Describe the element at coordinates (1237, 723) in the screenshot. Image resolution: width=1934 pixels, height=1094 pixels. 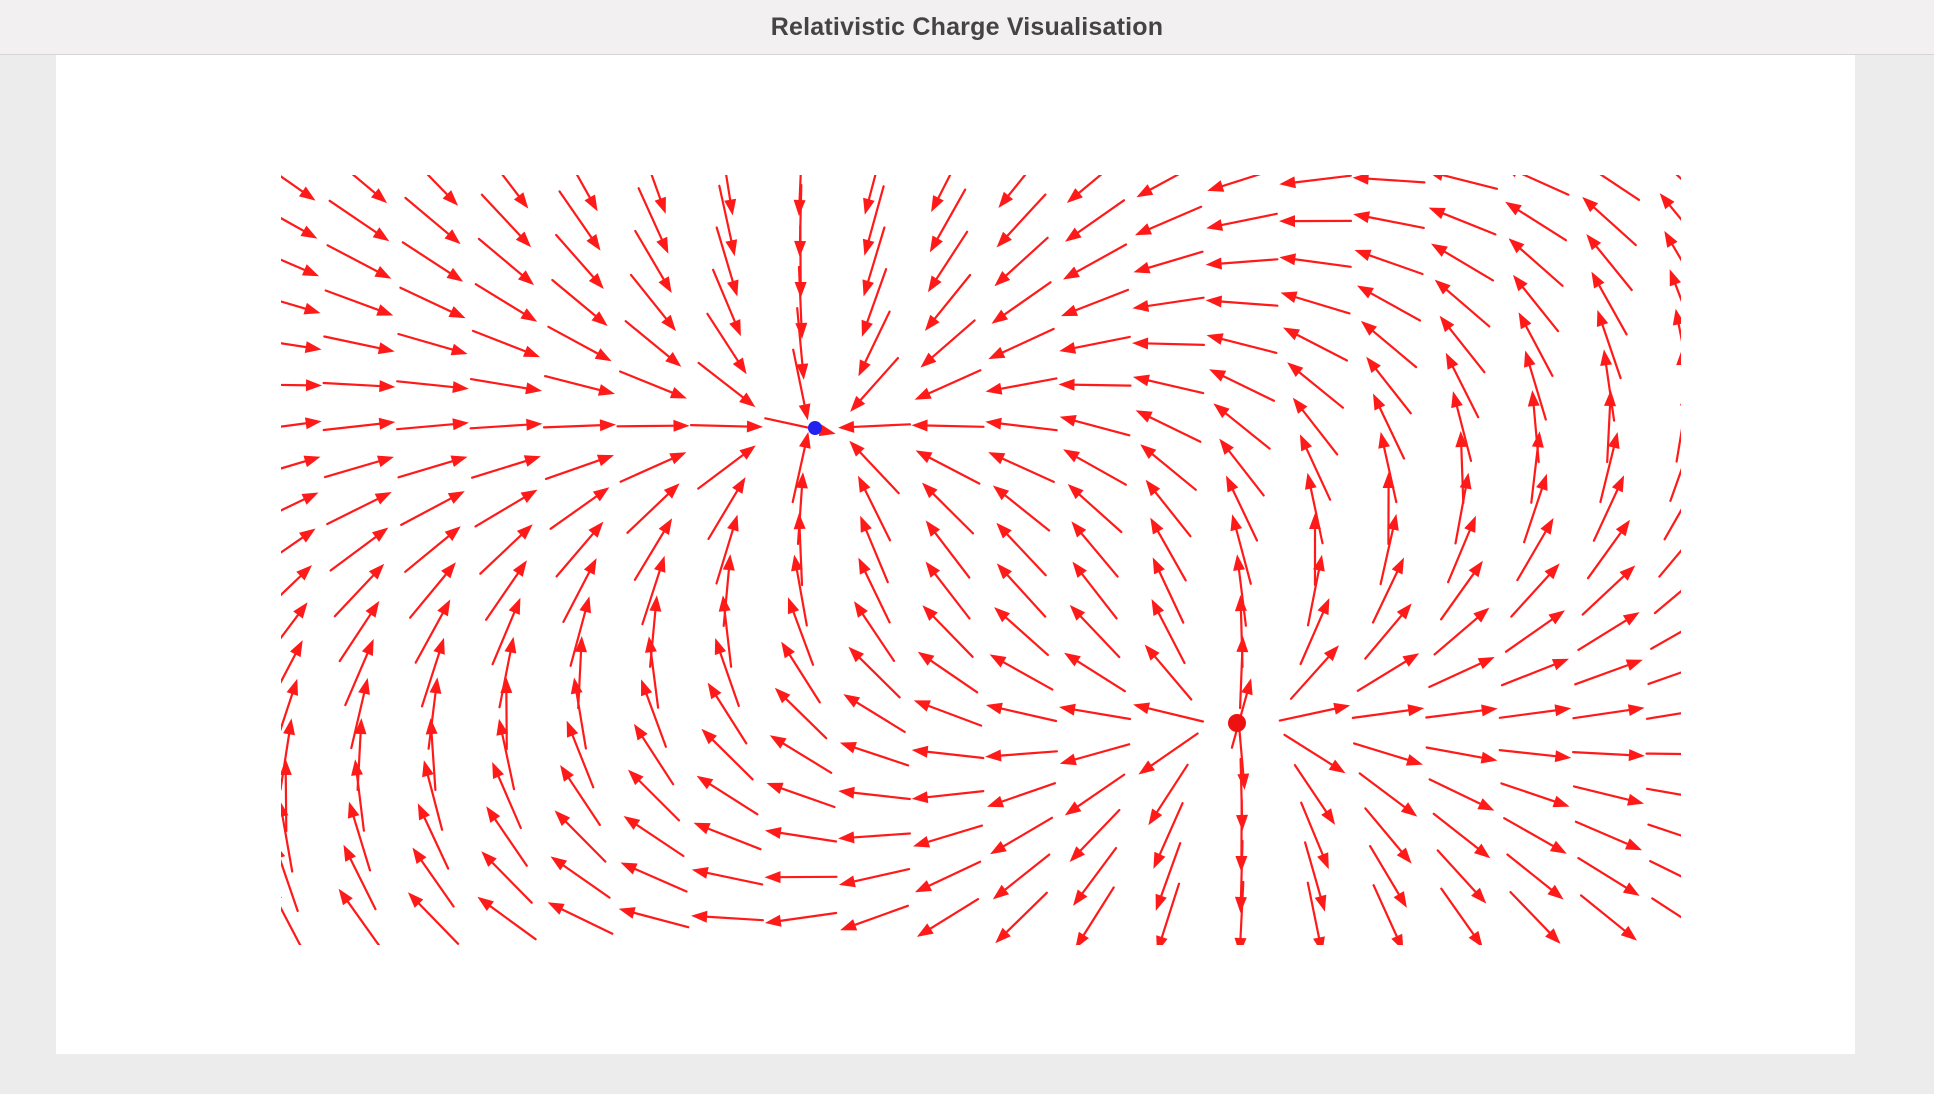
I see `positive-charge-marker` at that location.